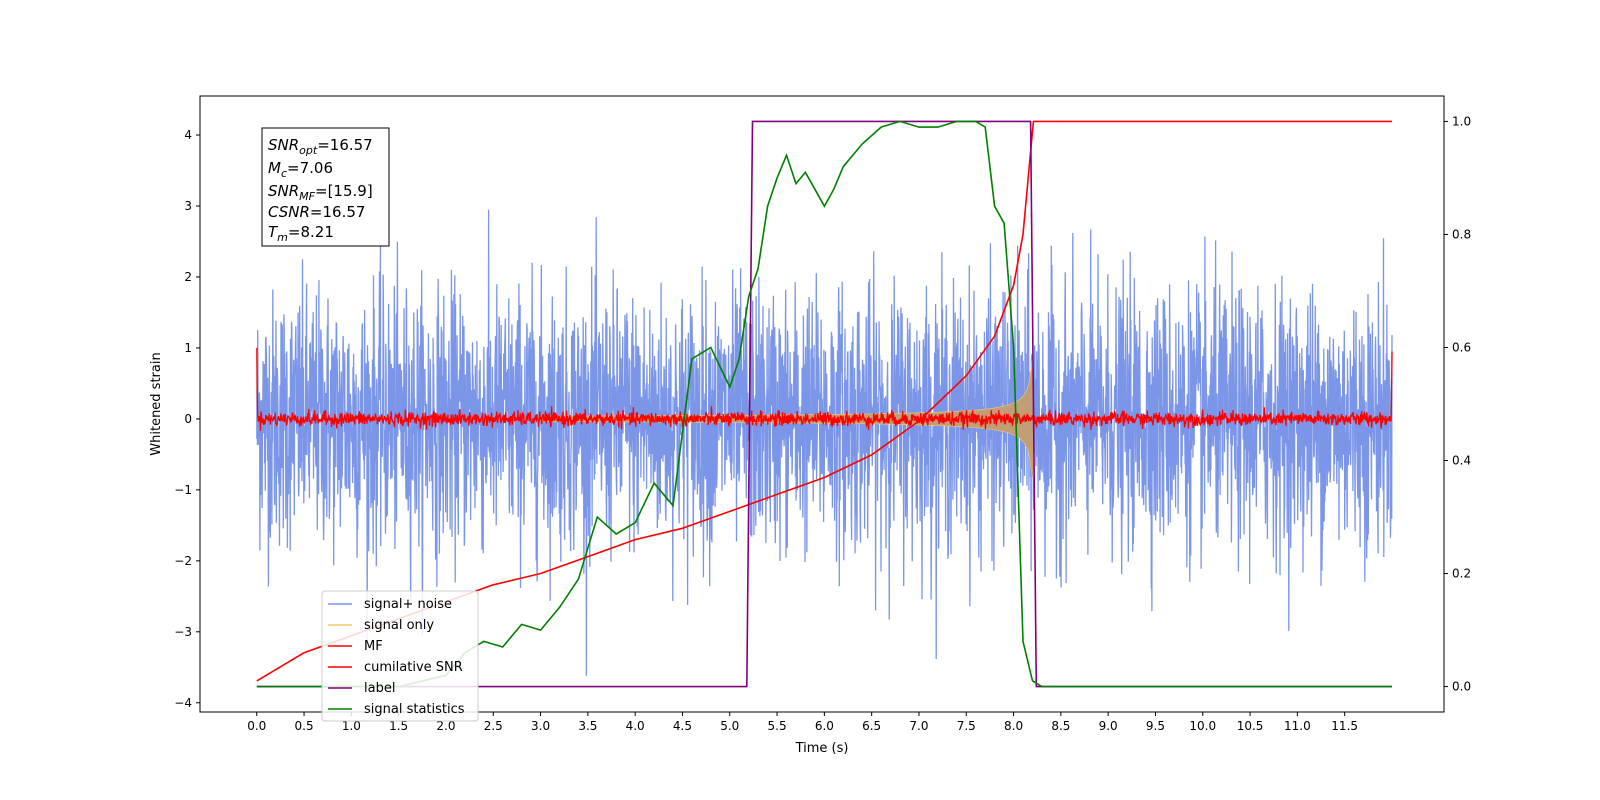  Describe the element at coordinates (183, 561) in the screenshot. I see `y-tick-label: −2` at that location.